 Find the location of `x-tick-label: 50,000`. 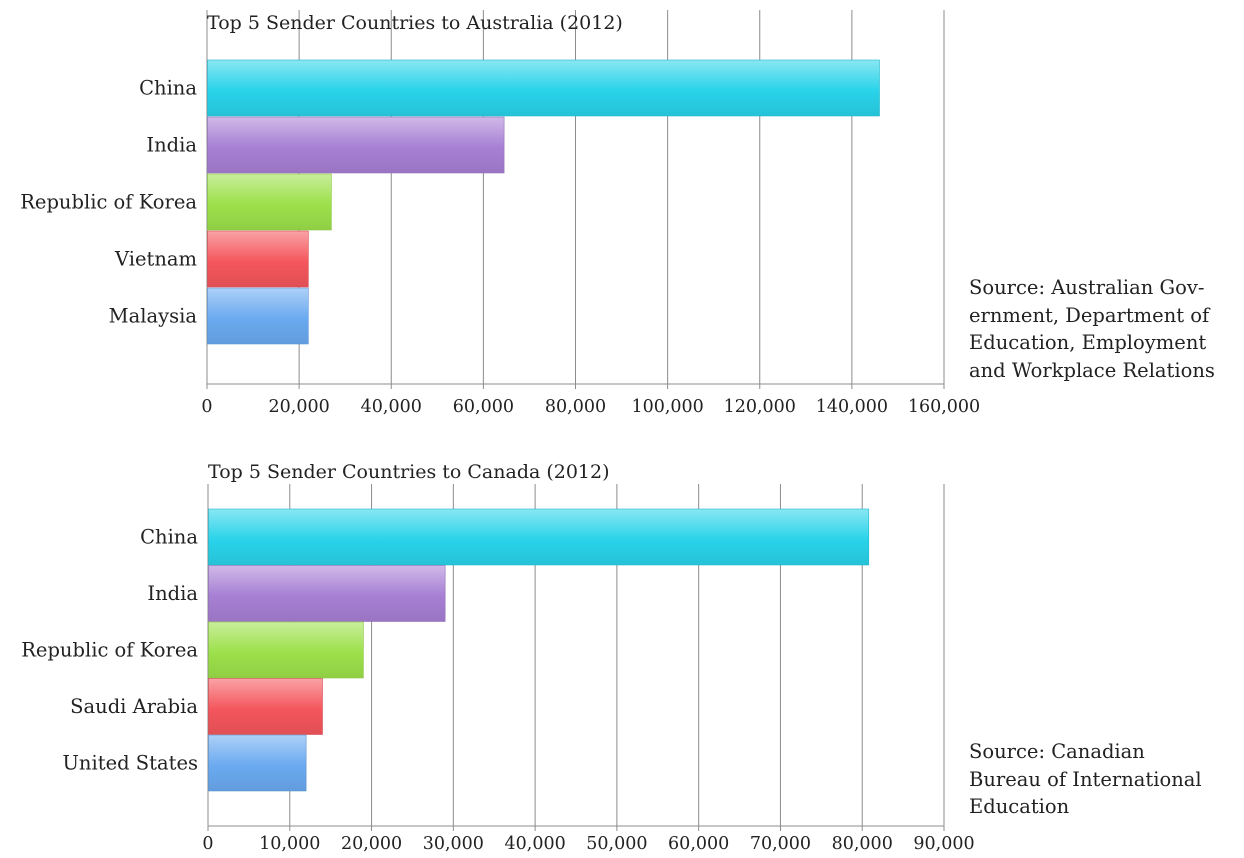

x-tick-label: 50,000 is located at coordinates (616, 844).